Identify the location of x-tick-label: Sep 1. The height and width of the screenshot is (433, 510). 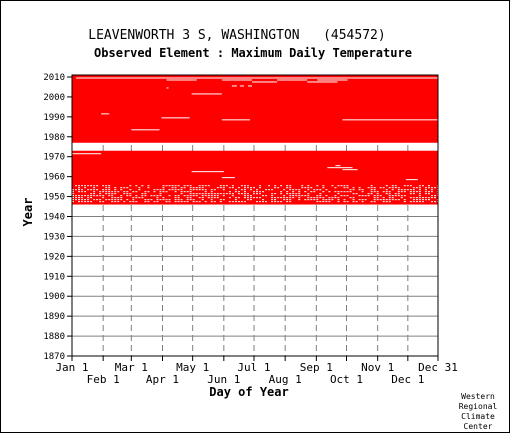
(316, 367).